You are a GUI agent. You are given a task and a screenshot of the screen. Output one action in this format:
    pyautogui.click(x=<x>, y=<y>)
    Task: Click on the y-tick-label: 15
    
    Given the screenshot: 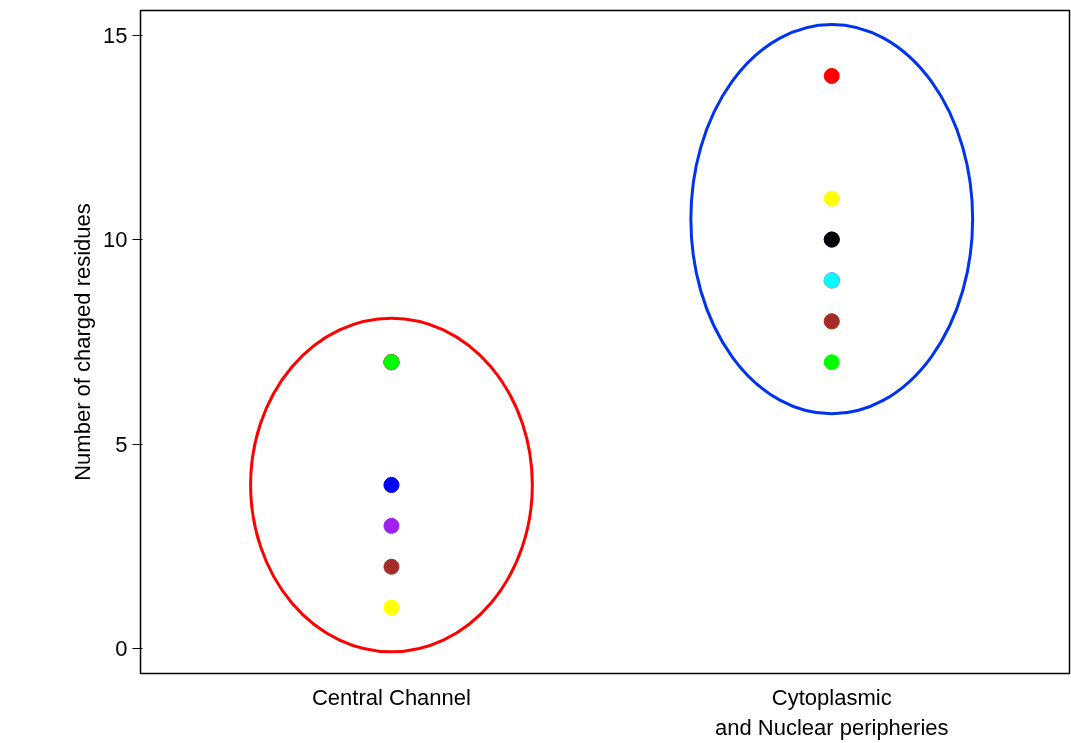 What is the action you would take?
    pyautogui.click(x=115, y=35)
    